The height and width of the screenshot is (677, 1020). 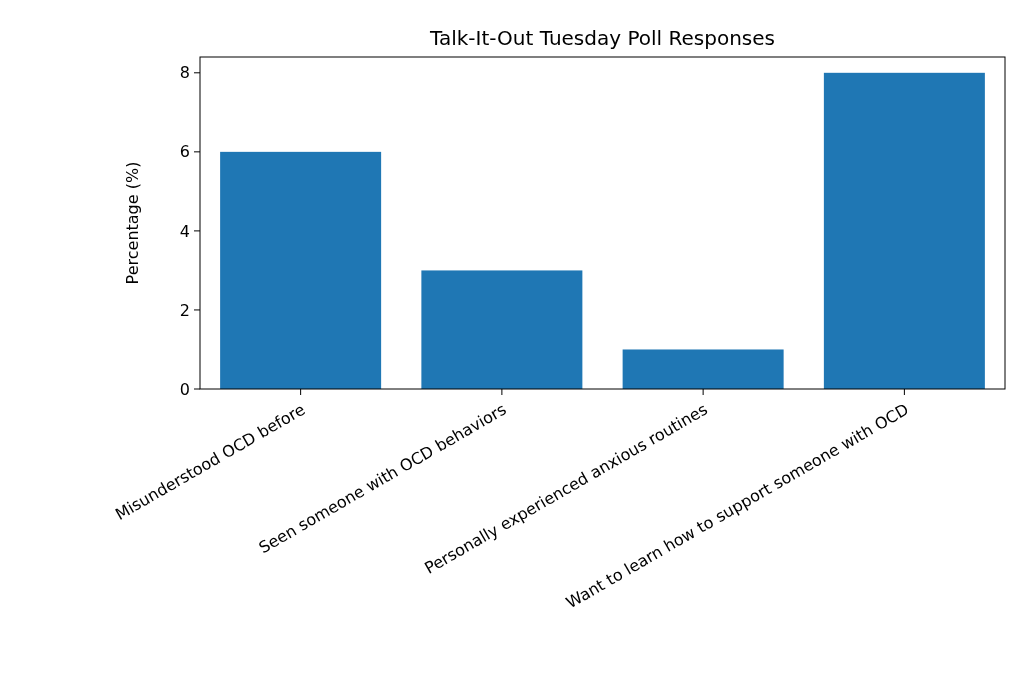 I want to click on y-tick-label: 6, so click(x=184, y=152).